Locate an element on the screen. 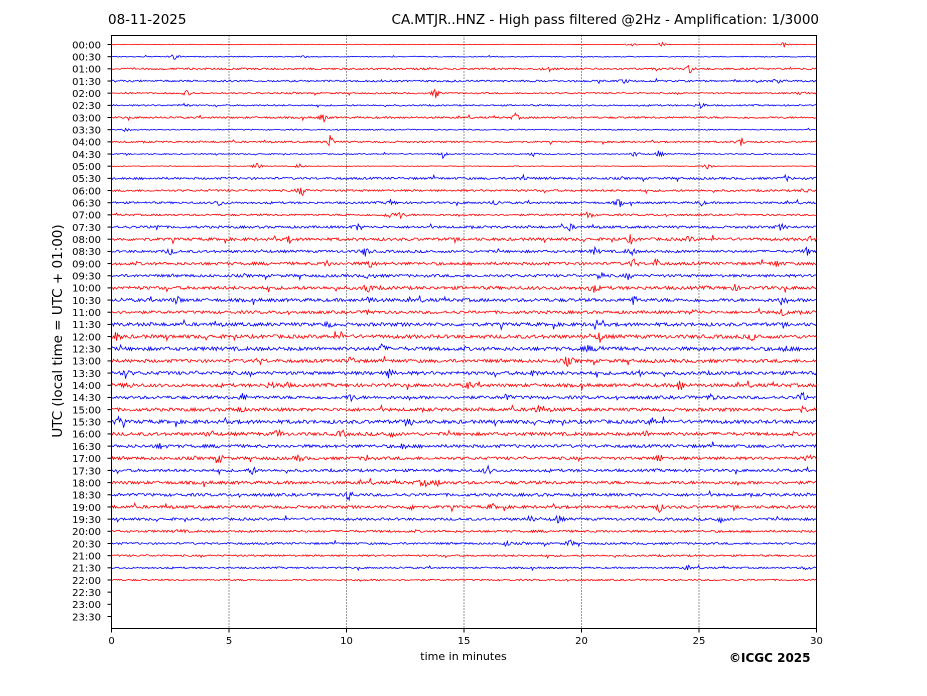 This screenshot has width=927, height=696. row-time-label: 06:30 is located at coordinates (86, 204).